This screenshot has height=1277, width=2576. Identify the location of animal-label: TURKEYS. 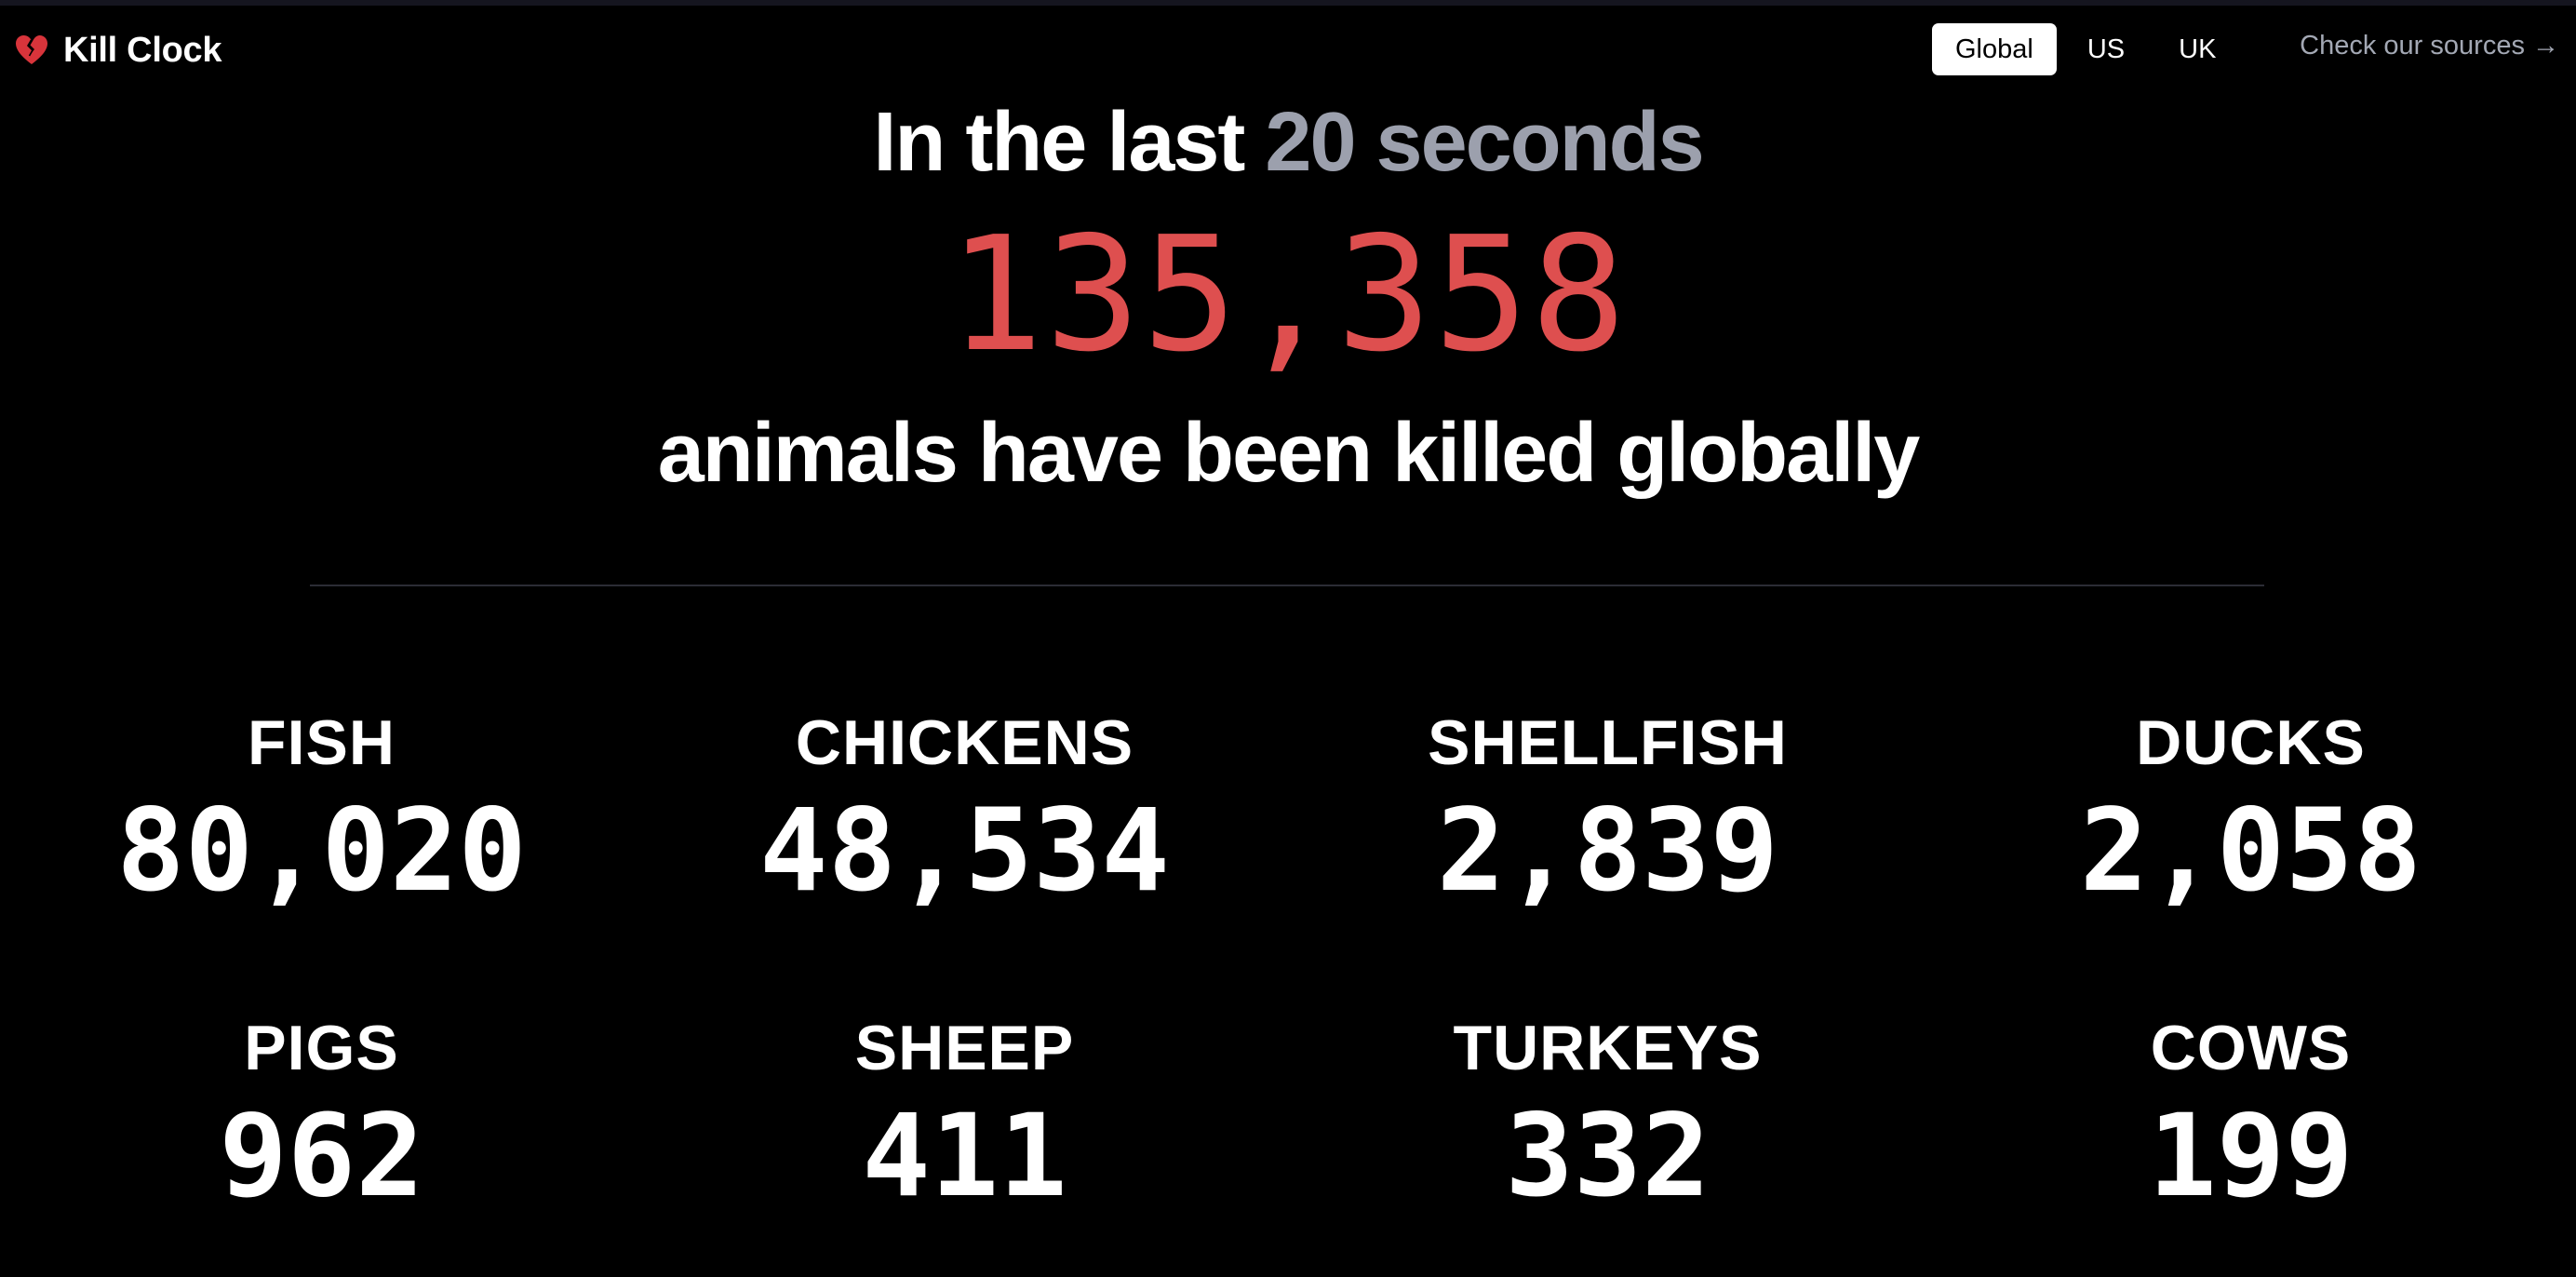
(1608, 1048).